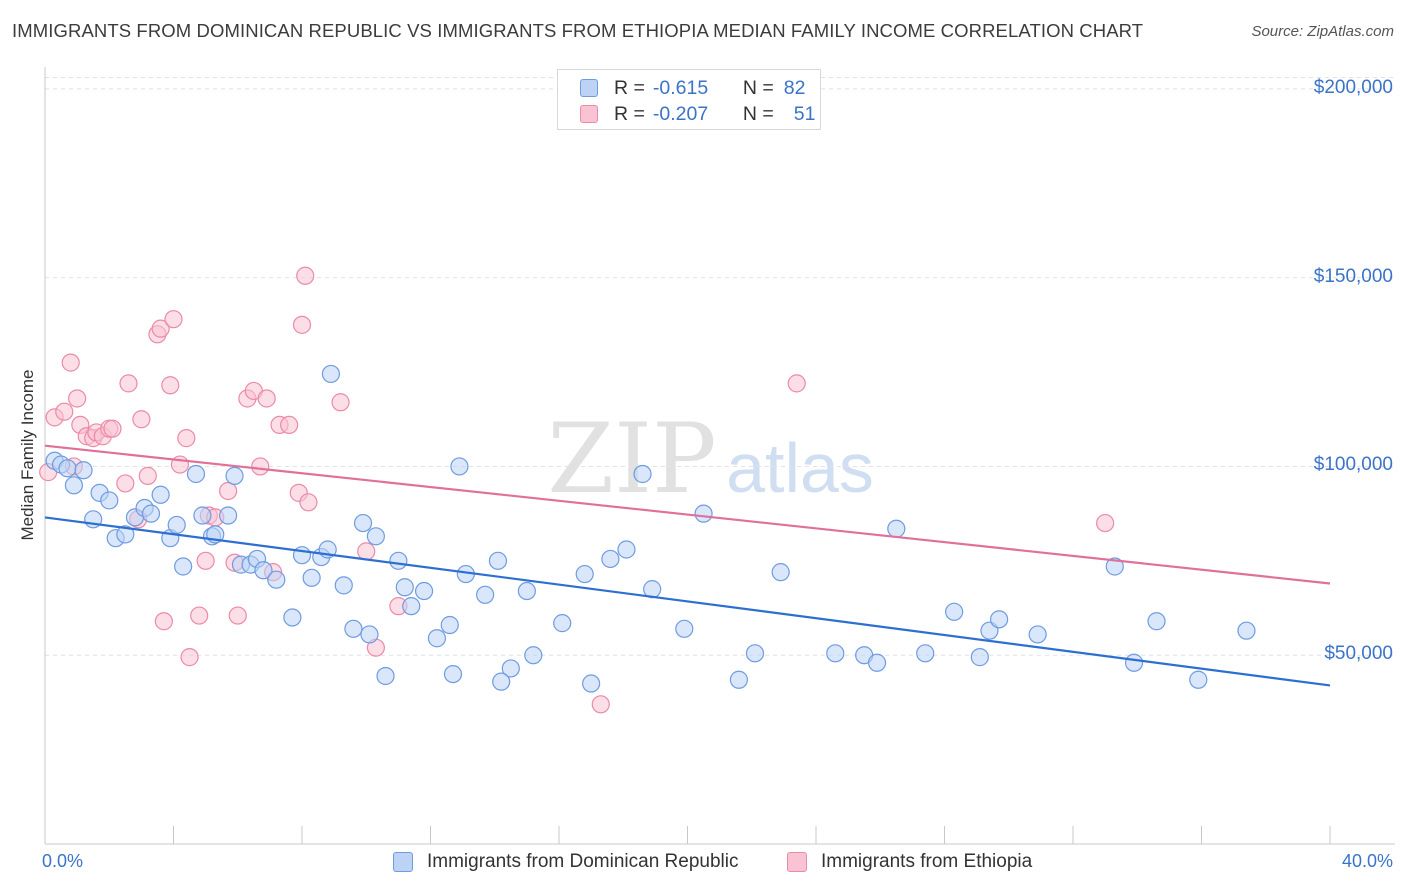 Image resolution: width=1406 pixels, height=892 pixels. What do you see at coordinates (1353, 465) in the screenshot?
I see `y-tick-label: $100,000` at bounding box center [1353, 465].